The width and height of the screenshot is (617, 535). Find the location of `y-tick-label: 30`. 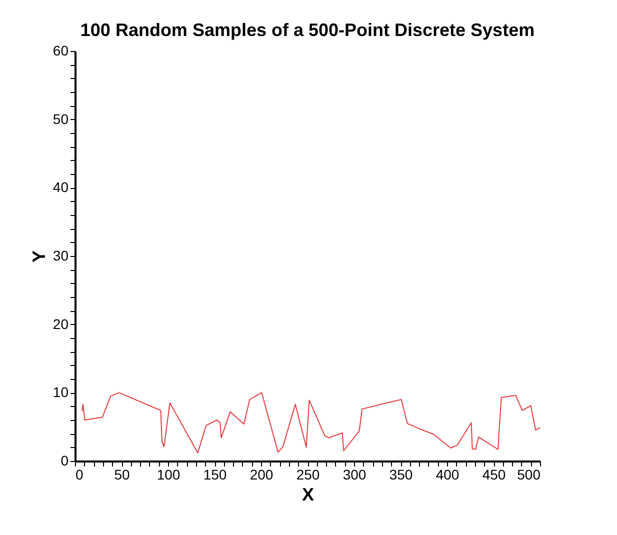

y-tick-label: 30 is located at coordinates (60, 256).